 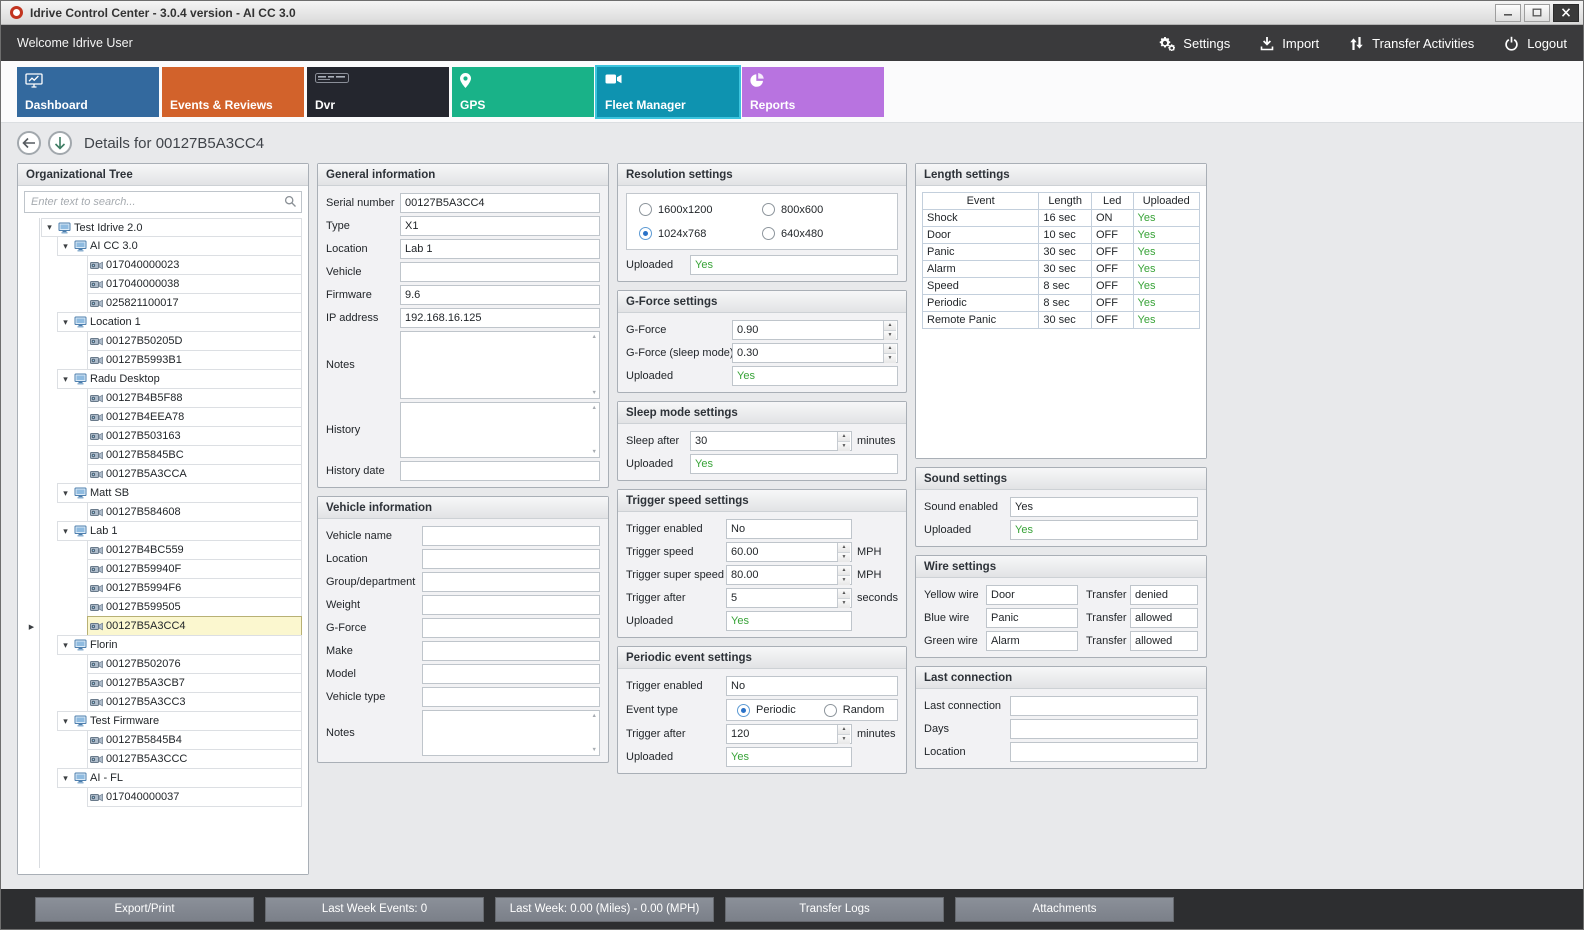 I want to click on model-field, so click(x=511, y=674).